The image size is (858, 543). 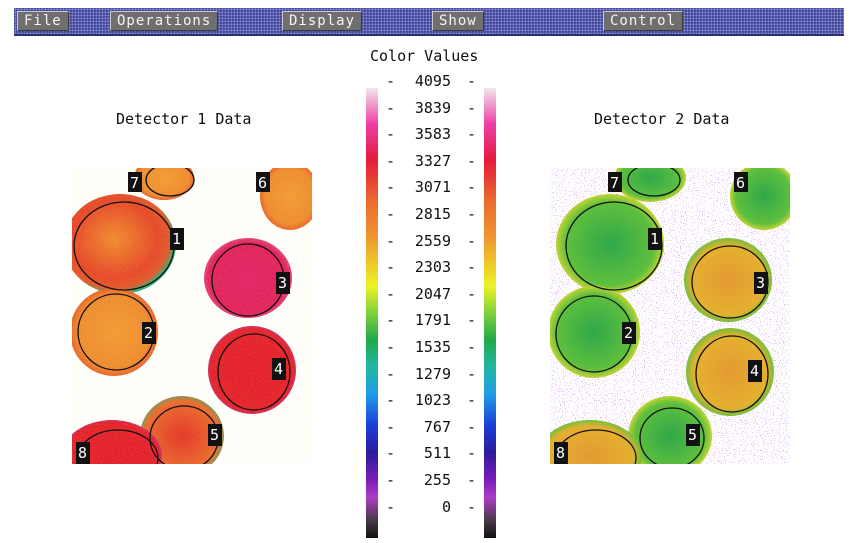 I want to click on tick-value: 2559, so click(x=432, y=240).